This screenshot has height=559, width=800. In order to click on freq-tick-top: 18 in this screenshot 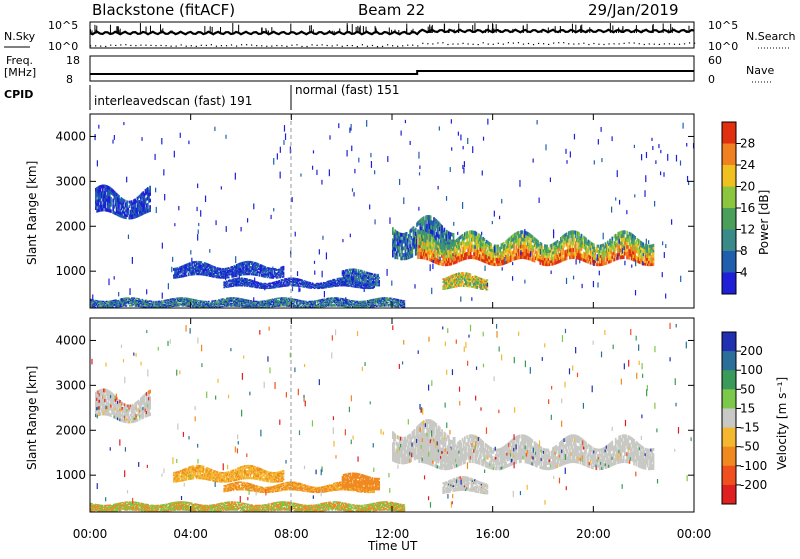, I will do `click(73, 60)`.